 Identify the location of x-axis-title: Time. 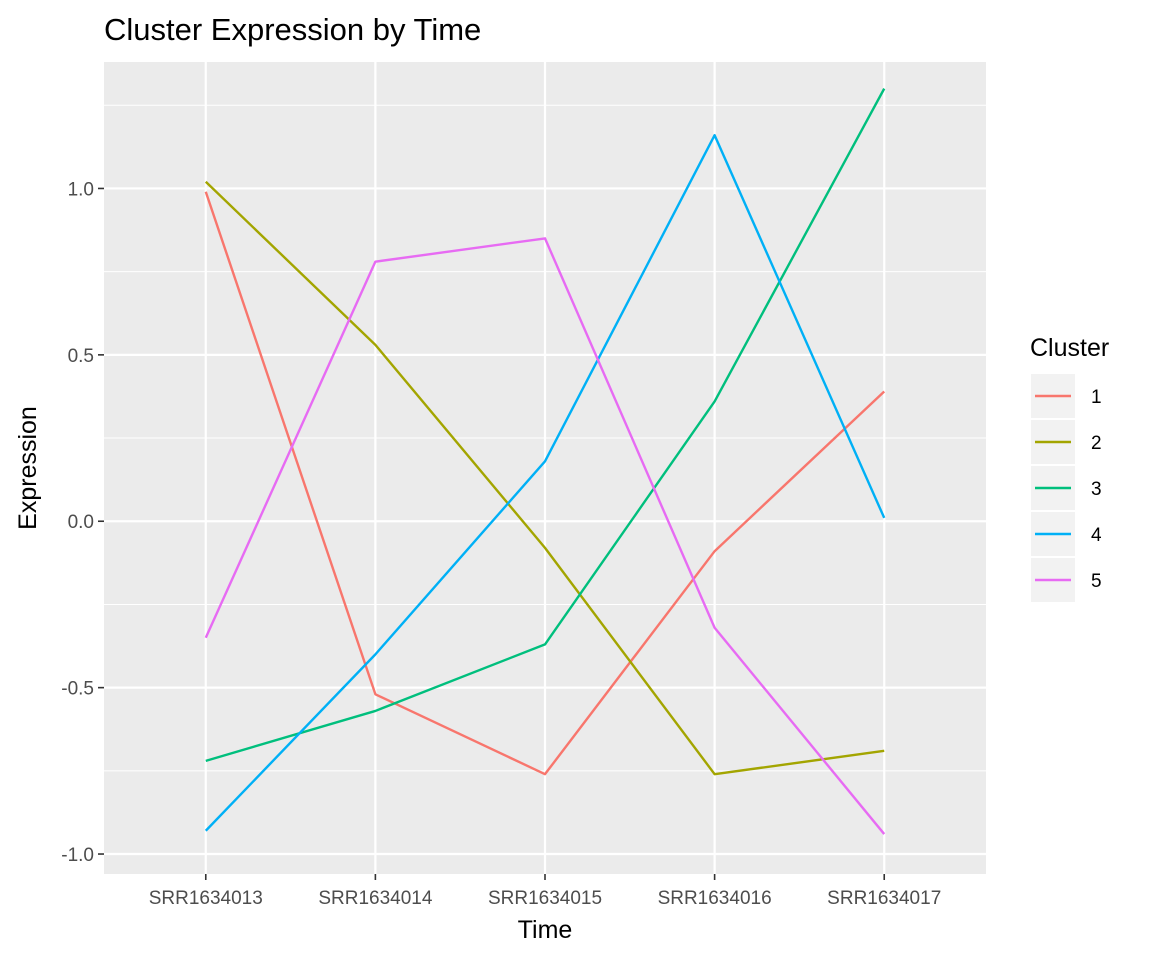
(545, 930).